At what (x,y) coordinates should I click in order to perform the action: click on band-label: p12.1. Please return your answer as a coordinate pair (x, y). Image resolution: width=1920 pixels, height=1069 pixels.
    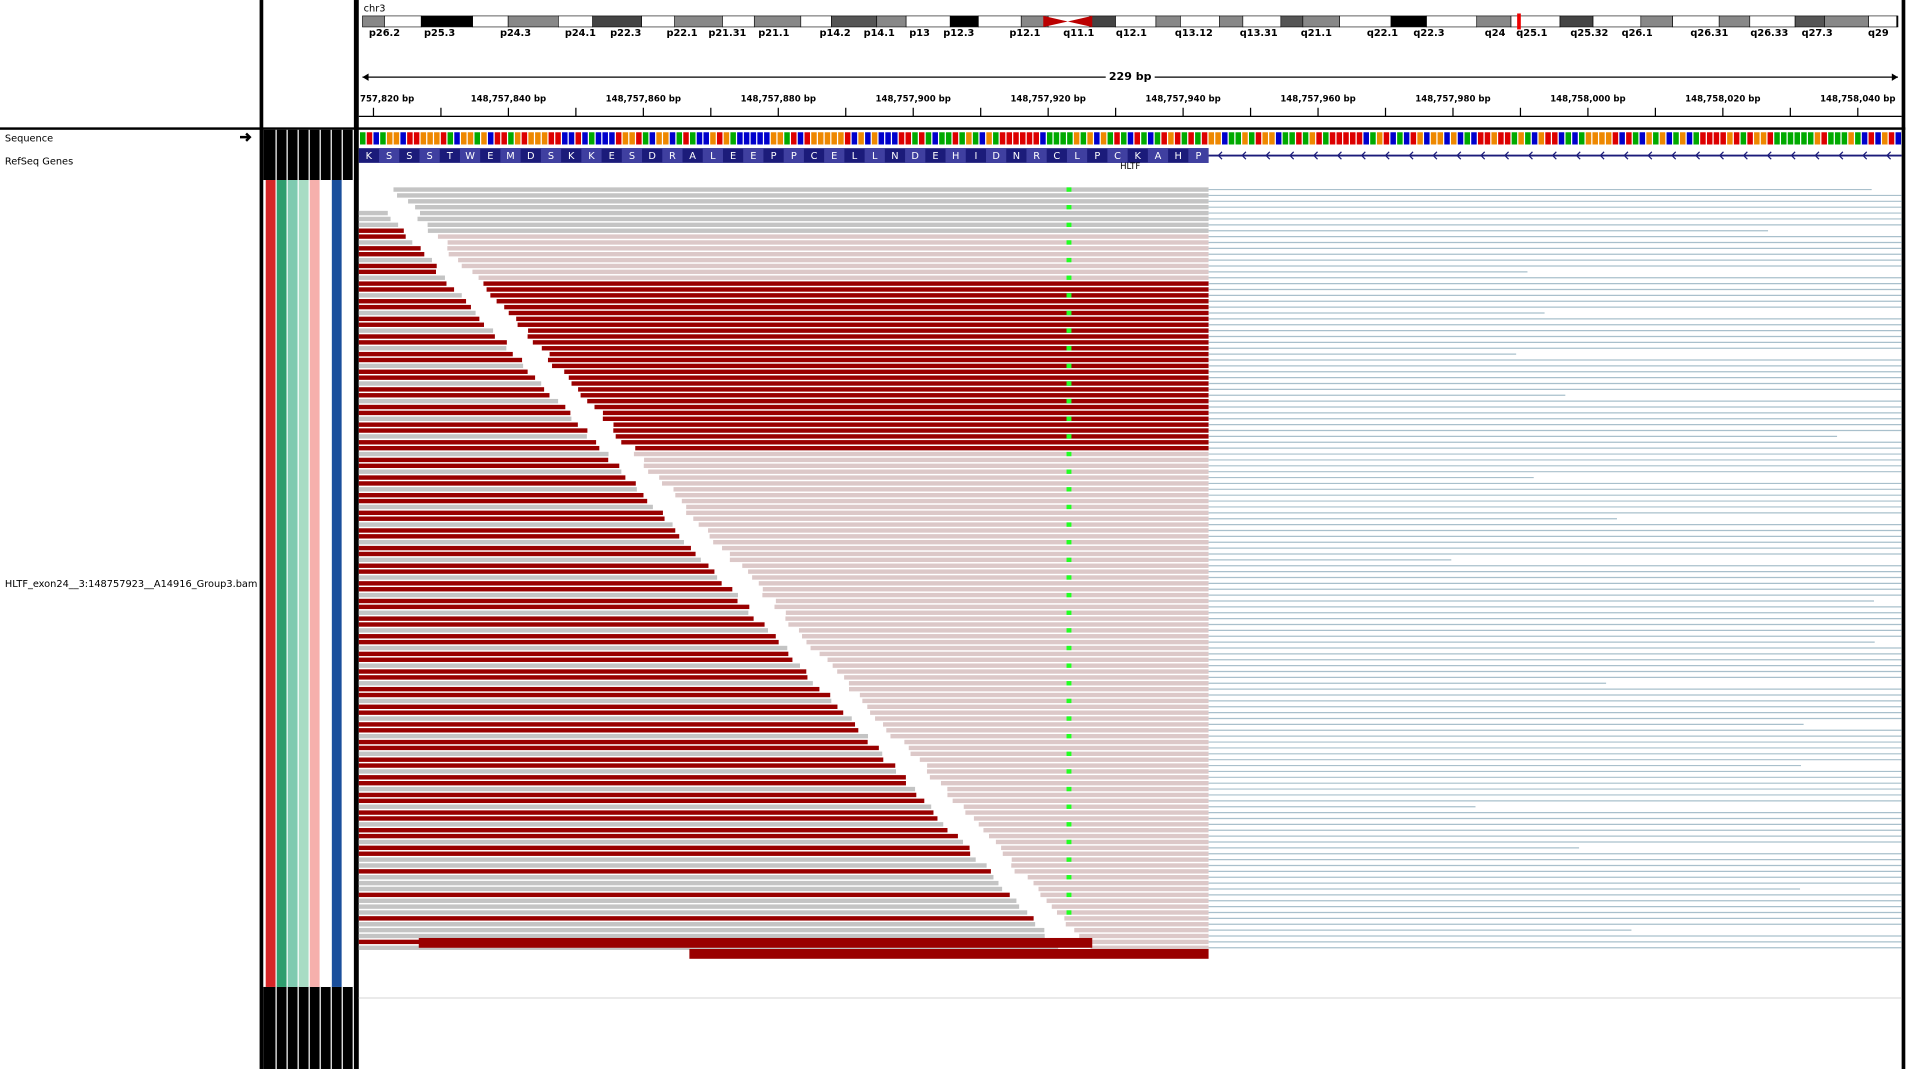
    Looking at the image, I should click on (1024, 33).